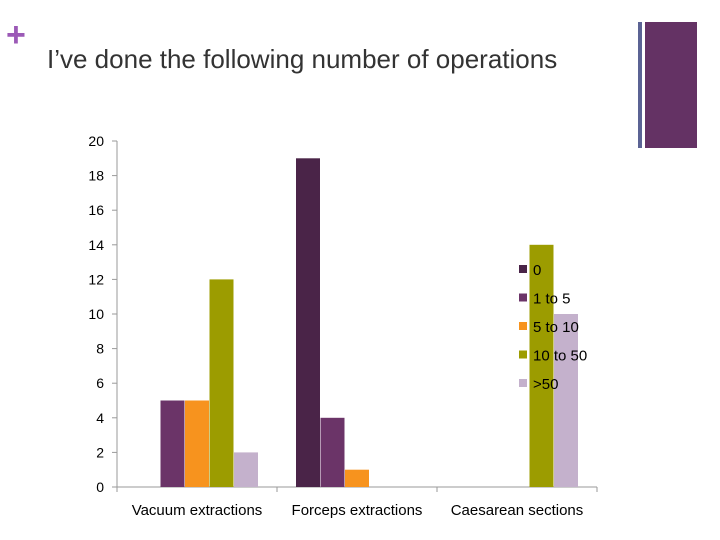  What do you see at coordinates (96, 176) in the screenshot?
I see `y-tick-label: 18` at bounding box center [96, 176].